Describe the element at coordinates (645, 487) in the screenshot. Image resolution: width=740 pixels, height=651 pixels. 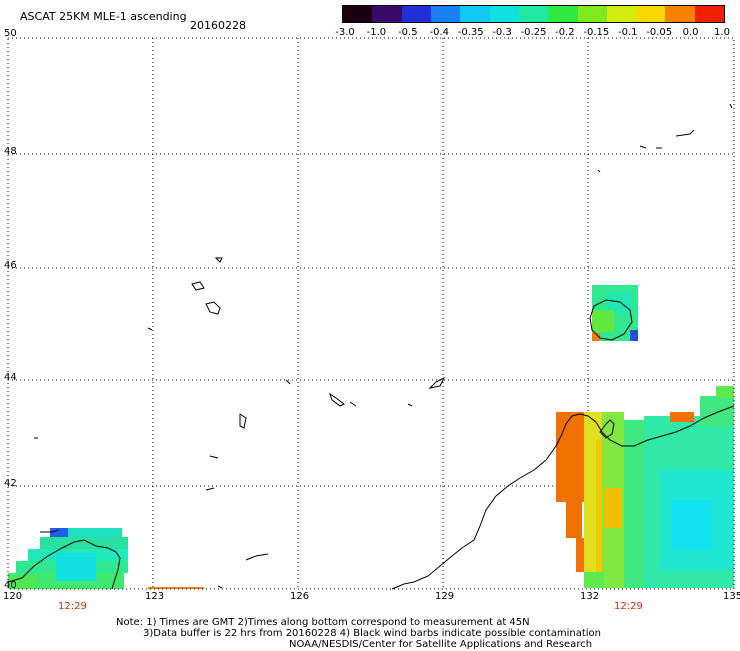
I see `swath-southeast` at that location.